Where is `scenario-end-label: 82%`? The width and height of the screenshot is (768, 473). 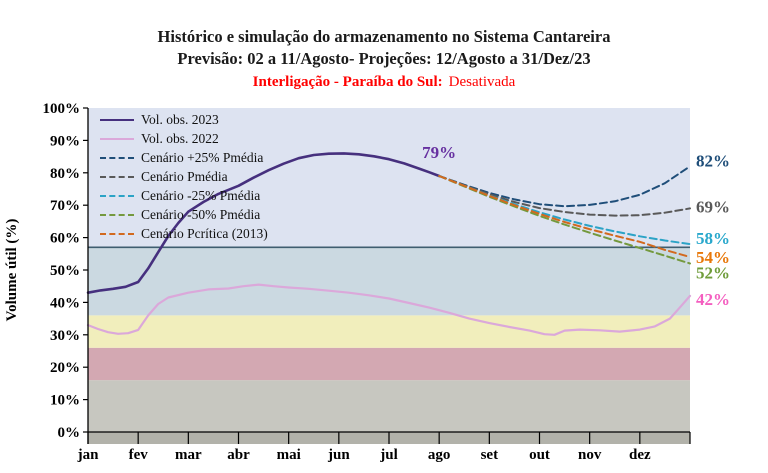
scenario-end-label: 82% is located at coordinates (713, 160).